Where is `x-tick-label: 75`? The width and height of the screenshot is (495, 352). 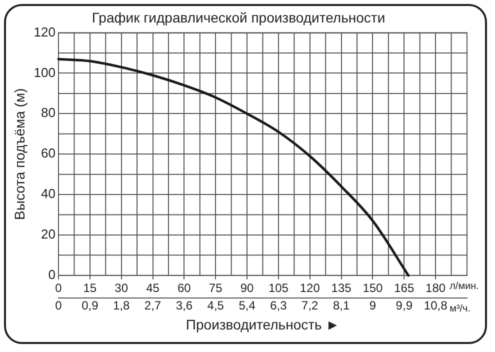 x-tick-label: 75 is located at coordinates (215, 287).